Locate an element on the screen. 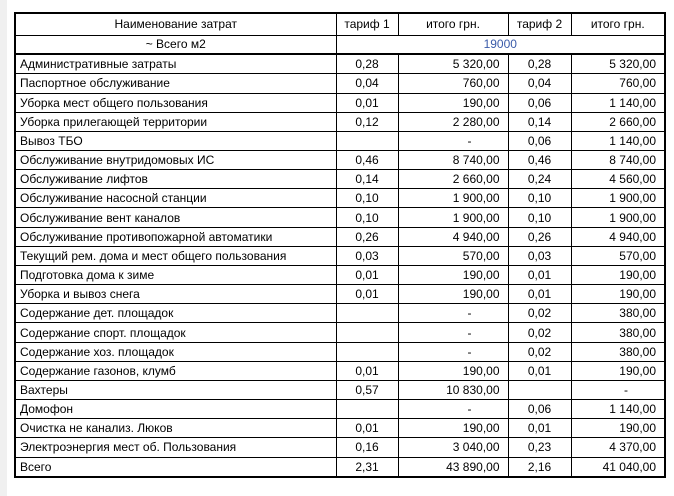  tariff1-cell: 0,03 is located at coordinates (367, 255).